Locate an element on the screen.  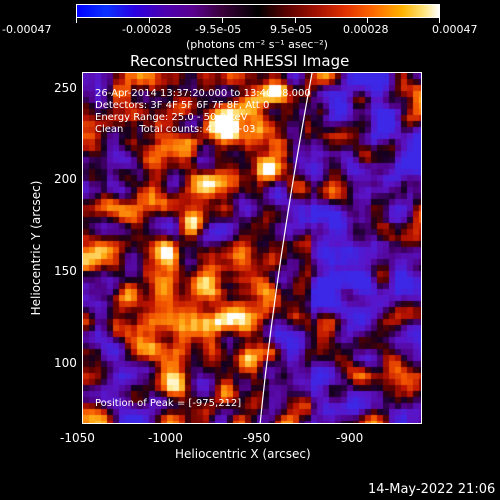
x-tick-label: -1000 is located at coordinates (165, 438).